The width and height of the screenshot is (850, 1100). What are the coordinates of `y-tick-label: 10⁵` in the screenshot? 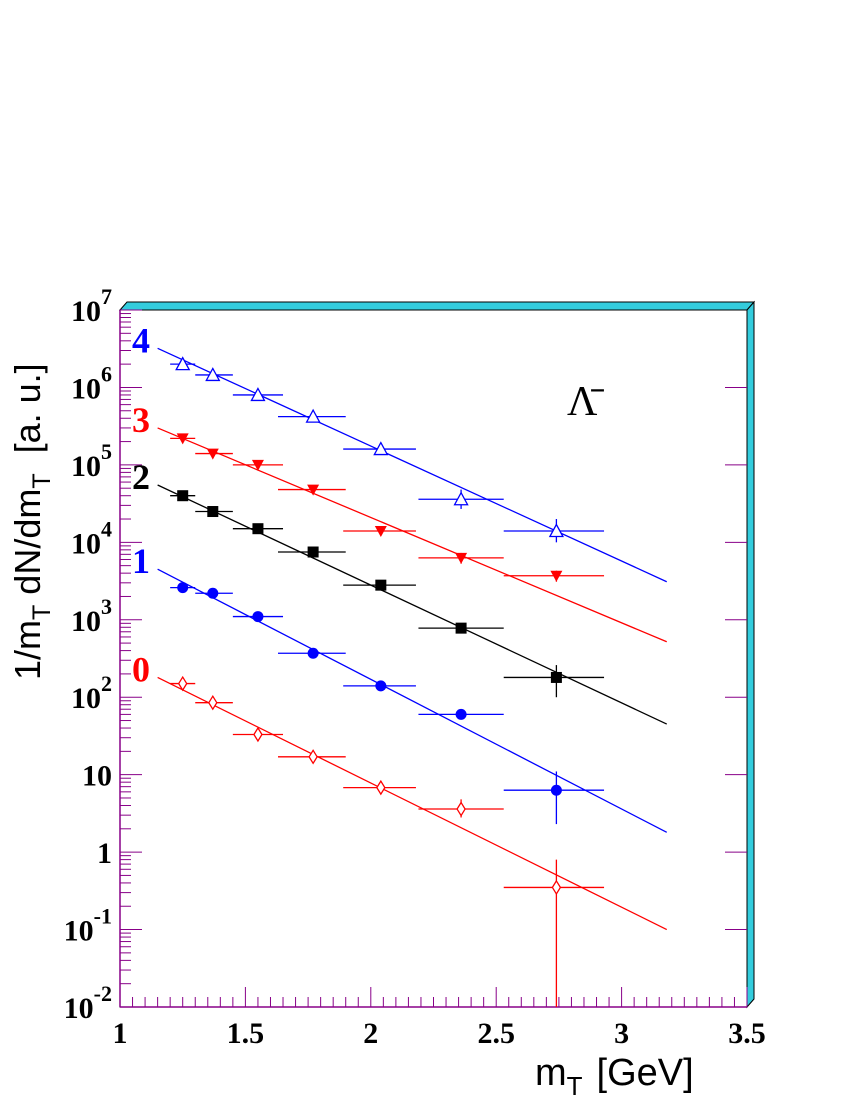 It's located at (91, 461).